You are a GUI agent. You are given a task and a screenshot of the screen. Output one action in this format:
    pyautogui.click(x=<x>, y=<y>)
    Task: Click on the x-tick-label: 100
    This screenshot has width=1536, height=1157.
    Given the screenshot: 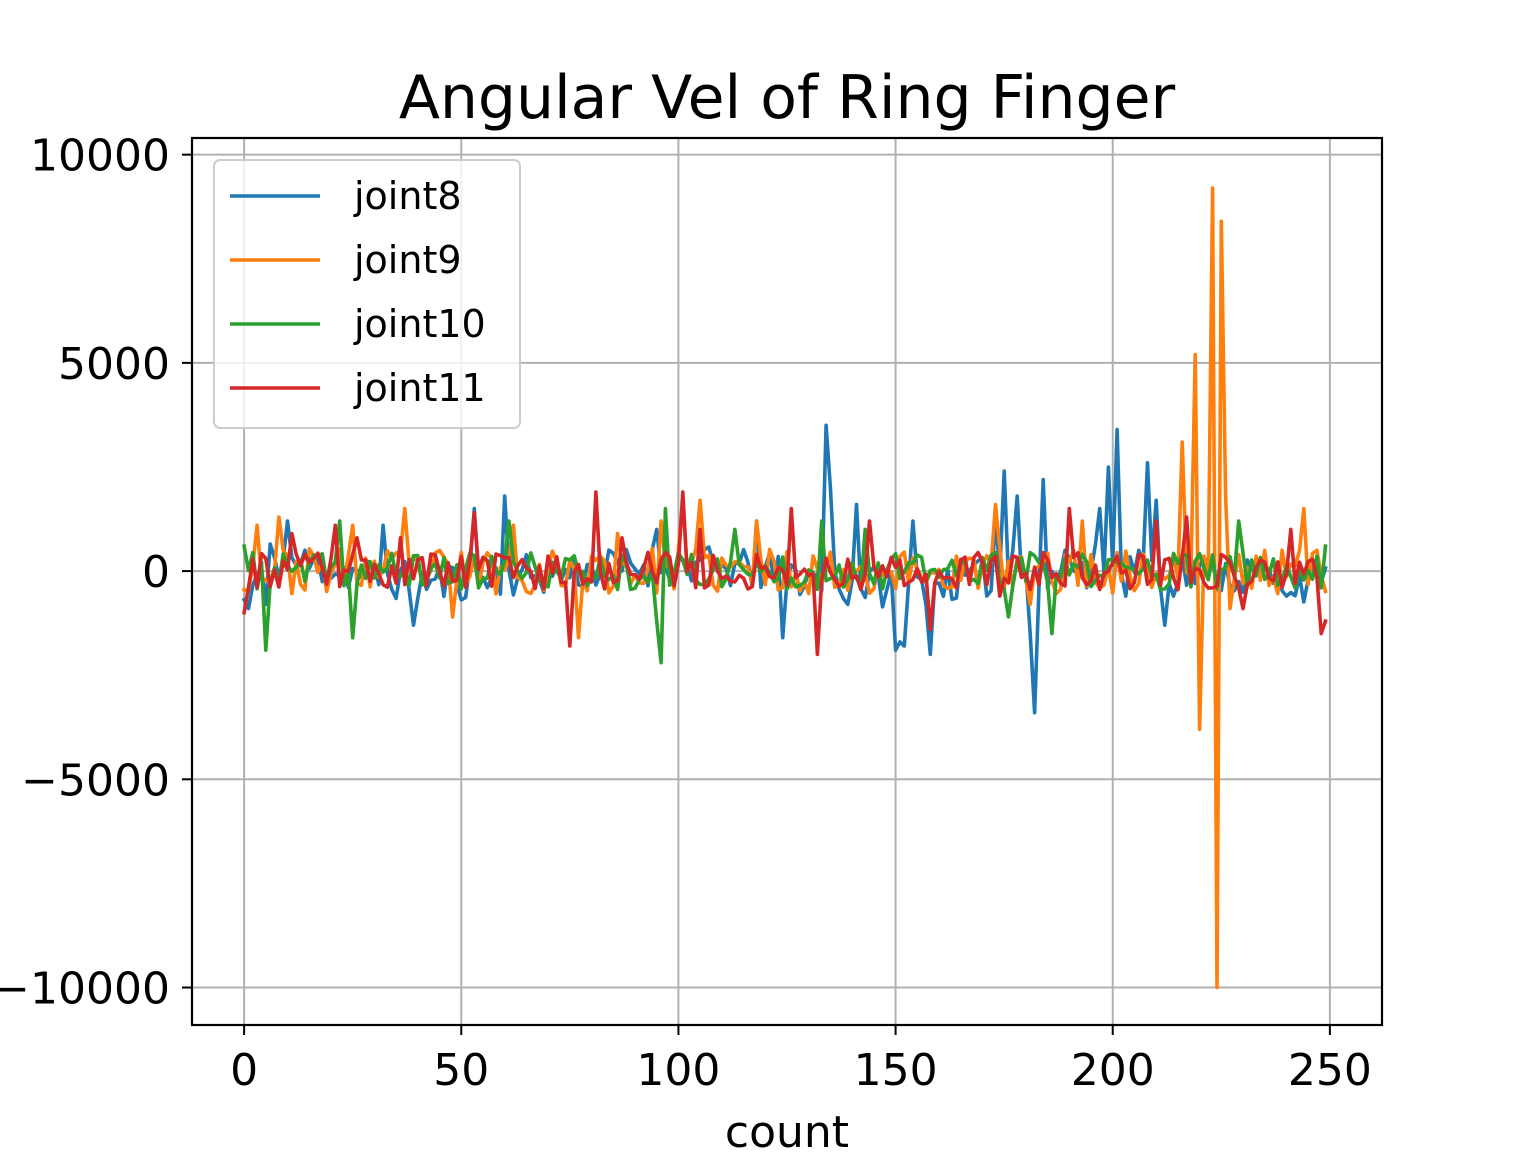 What is the action you would take?
    pyautogui.click(x=678, y=1070)
    